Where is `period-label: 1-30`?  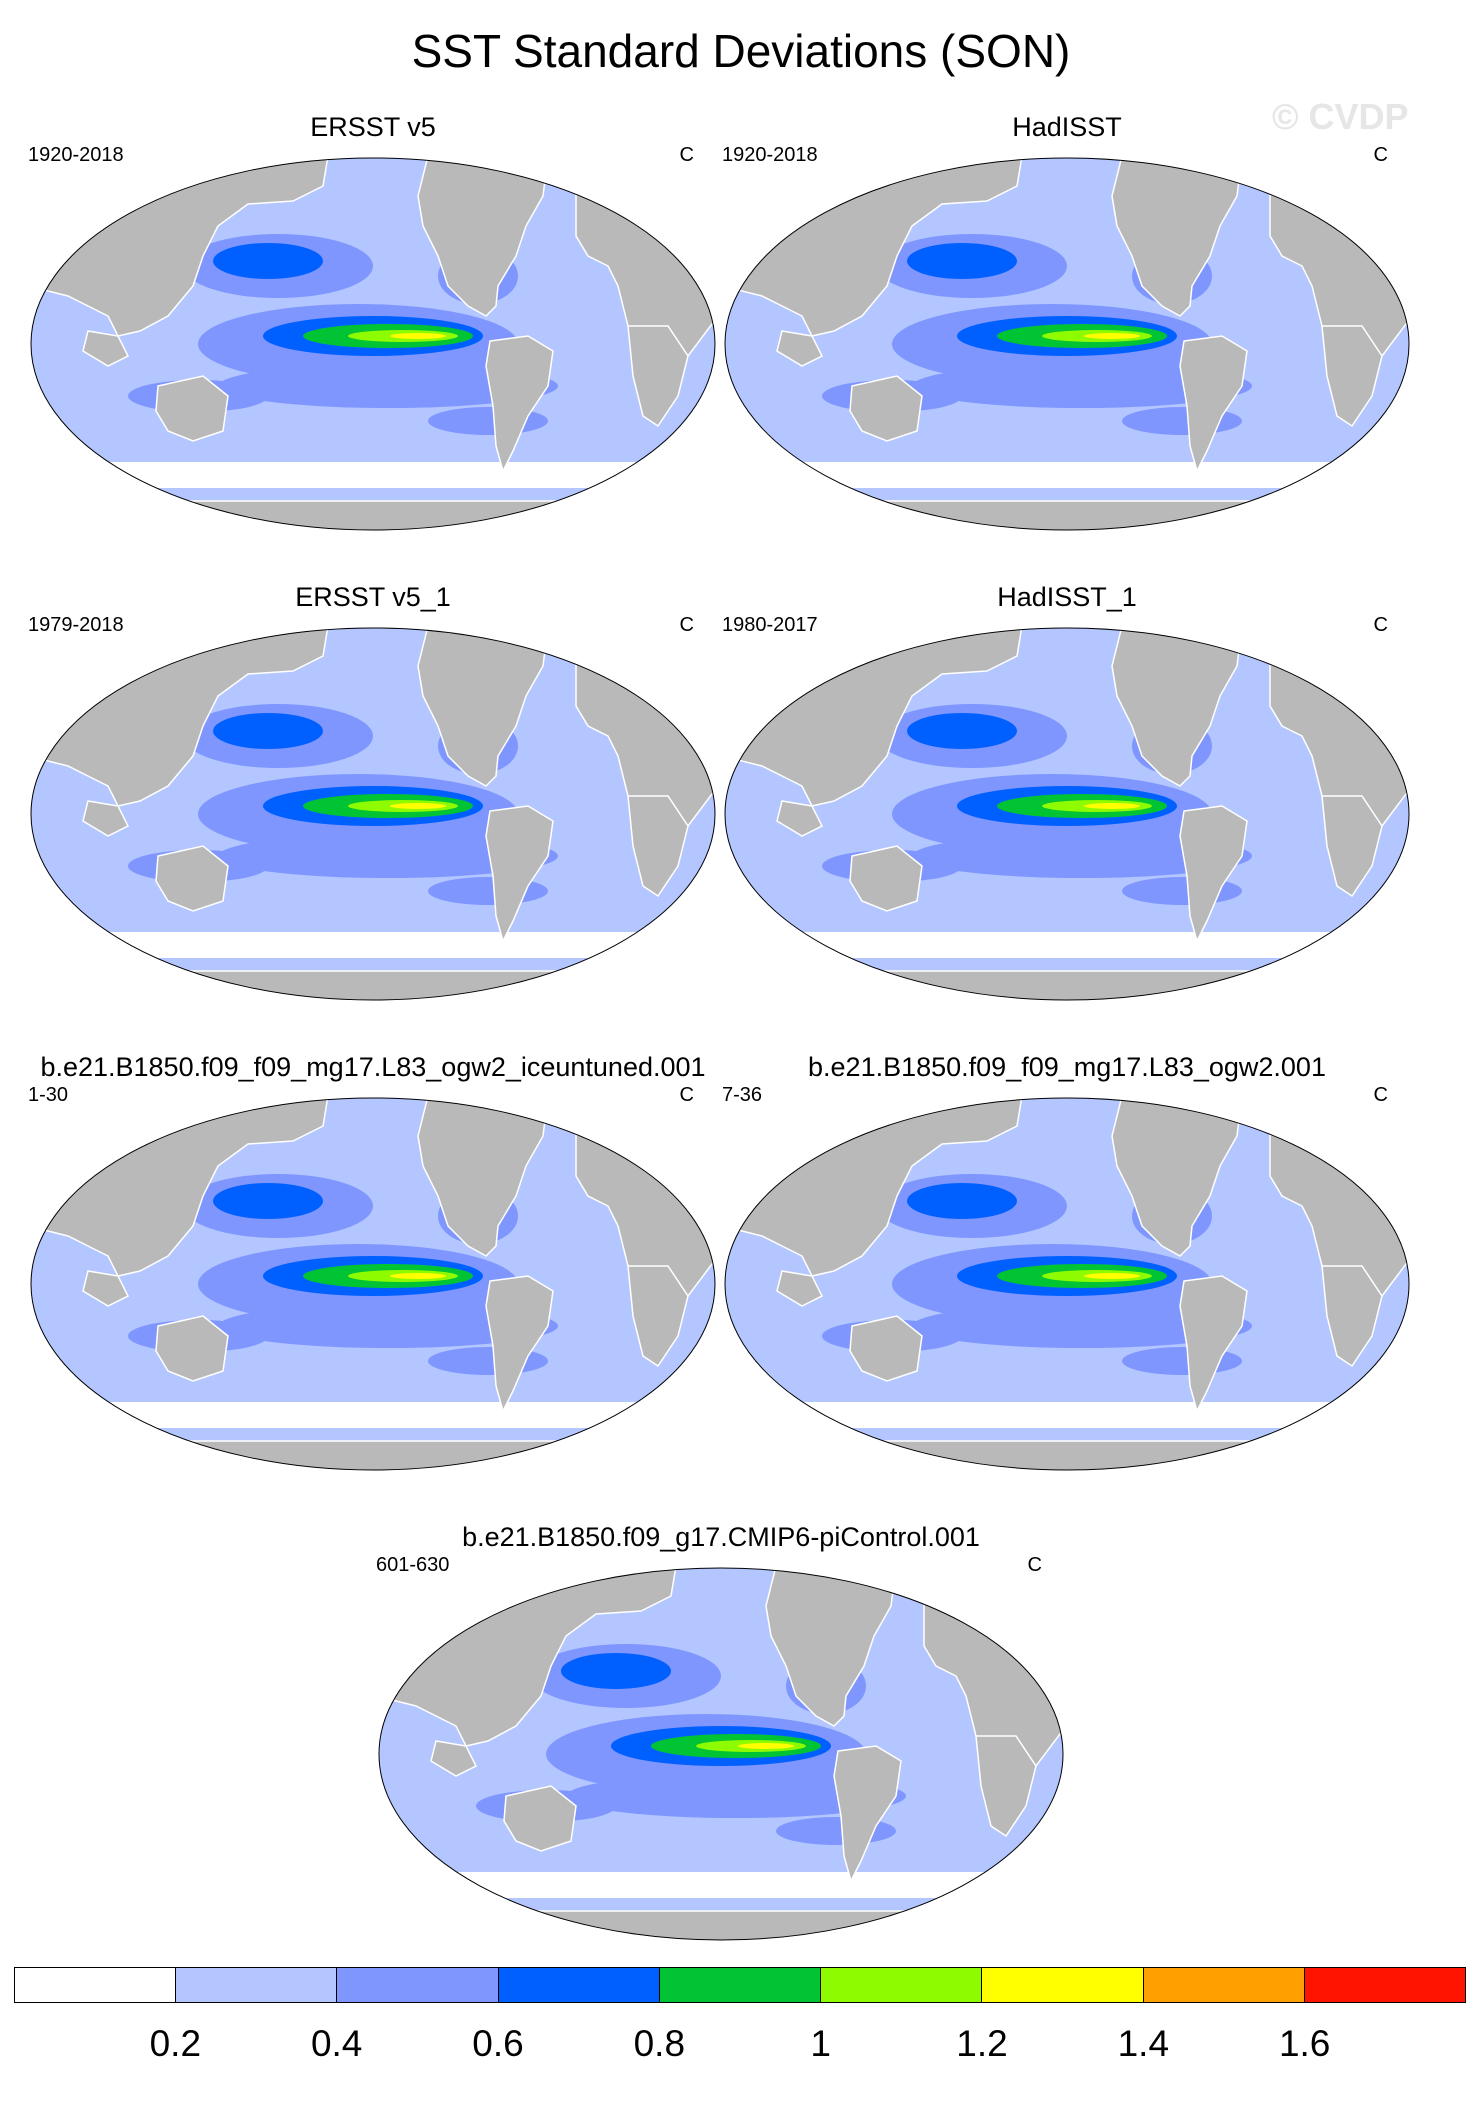
period-label: 1-30 is located at coordinates (48, 1095).